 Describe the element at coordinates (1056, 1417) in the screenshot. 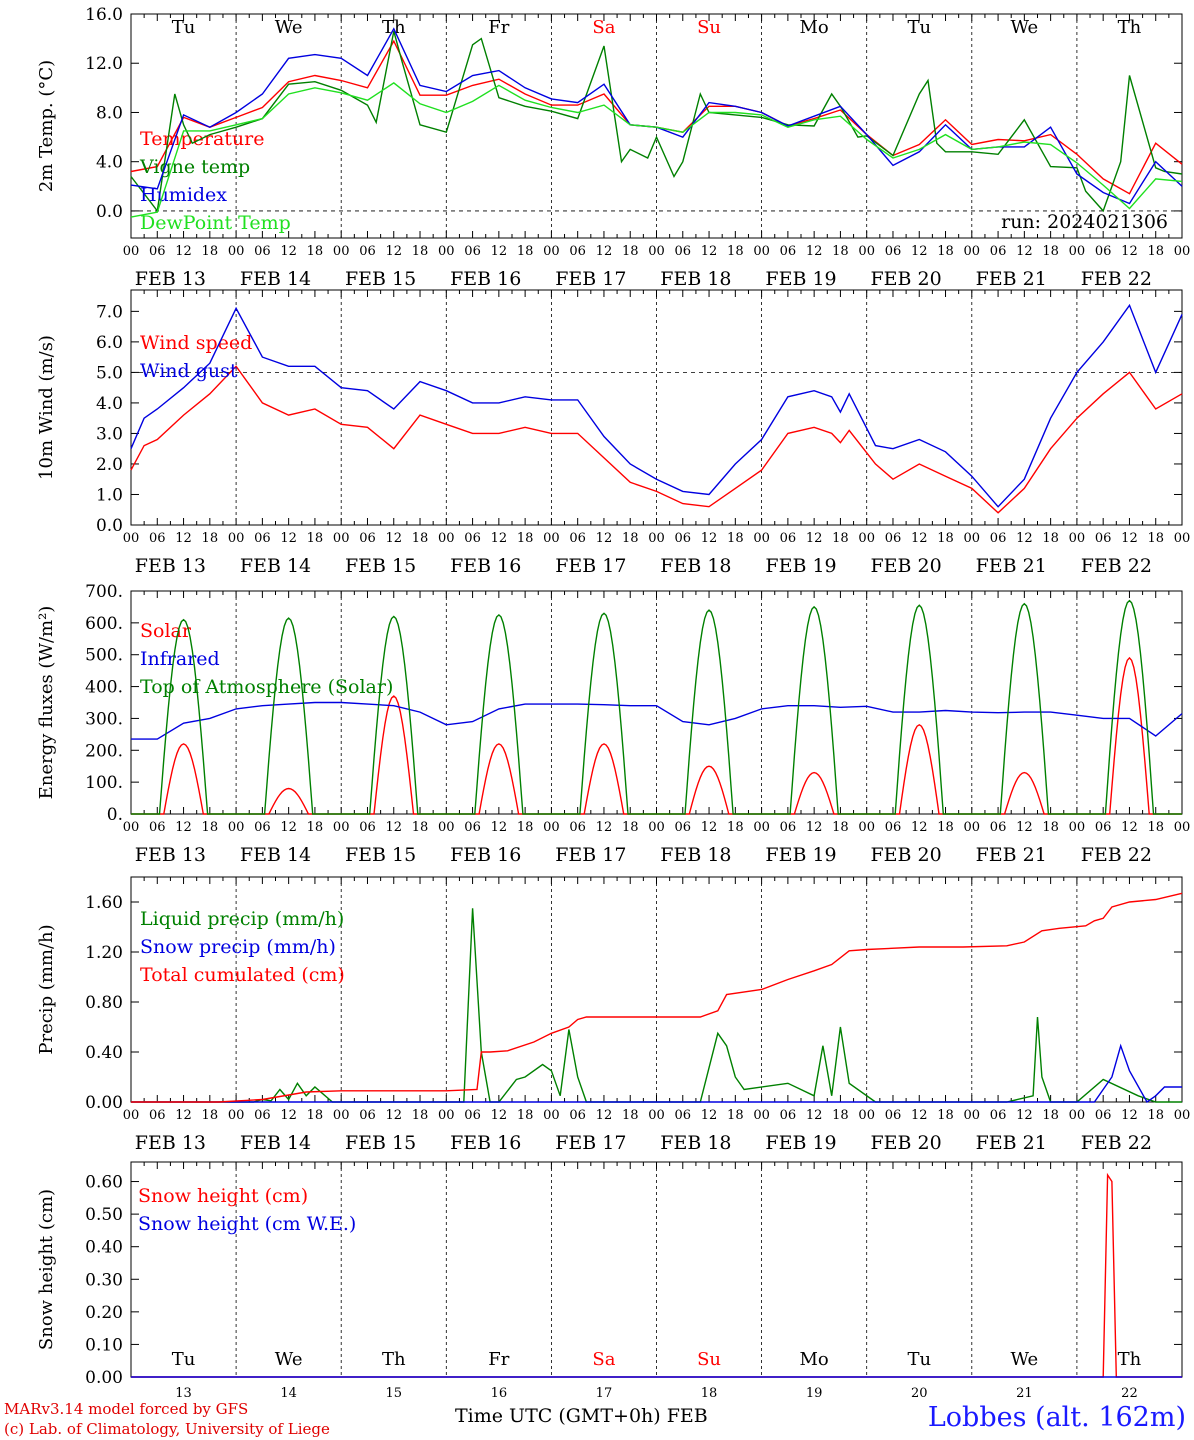

I see `station-name: Lobbes (alt. 162m)` at that location.